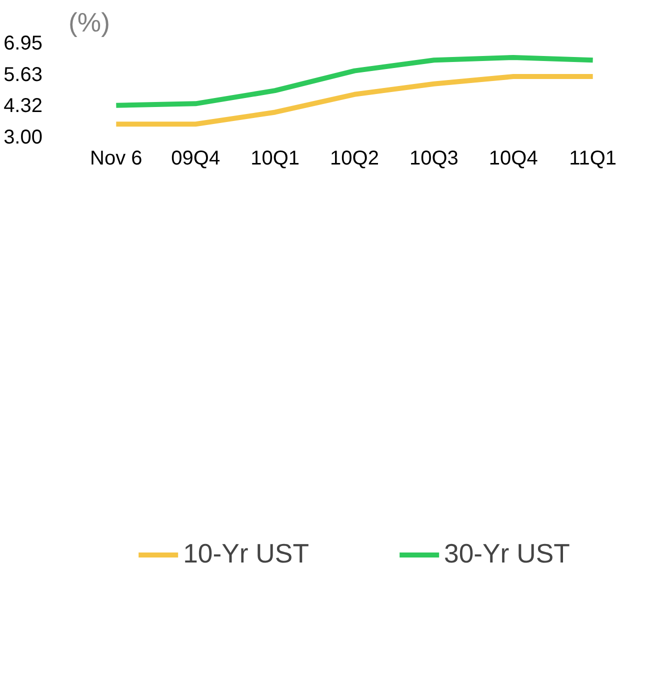  What do you see at coordinates (116, 159) in the screenshot?
I see `x-tick-label: Nov 6` at bounding box center [116, 159].